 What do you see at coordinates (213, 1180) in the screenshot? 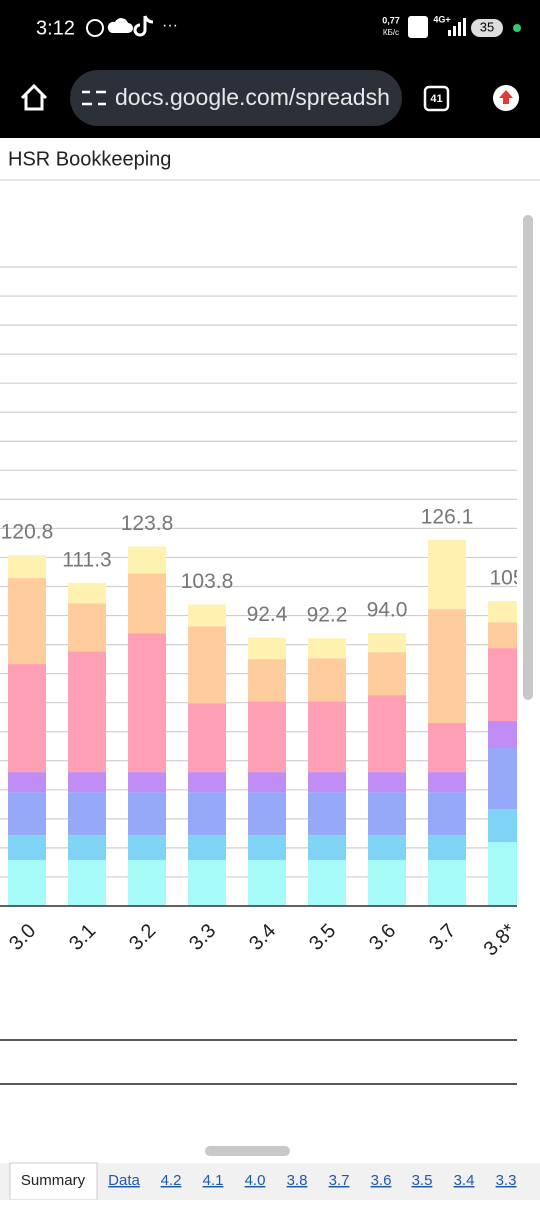
I see `sheet-tab: 4.1` at bounding box center [213, 1180].